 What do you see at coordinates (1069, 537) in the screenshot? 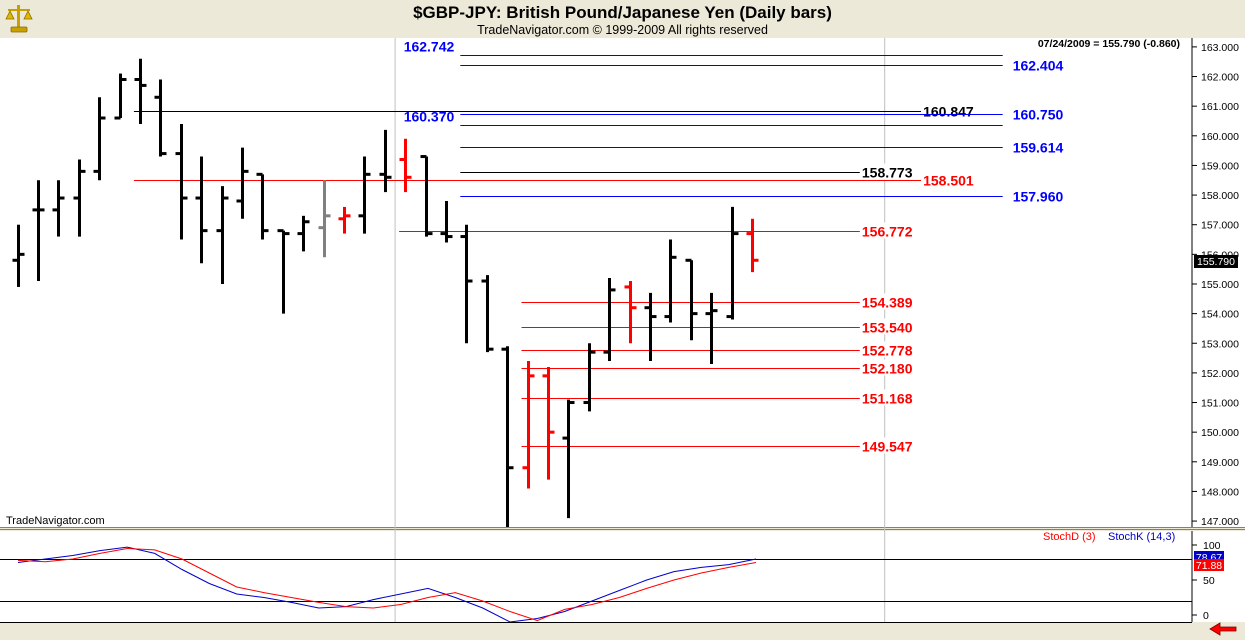
I see `stochd-label: StochD (3)` at bounding box center [1069, 537].